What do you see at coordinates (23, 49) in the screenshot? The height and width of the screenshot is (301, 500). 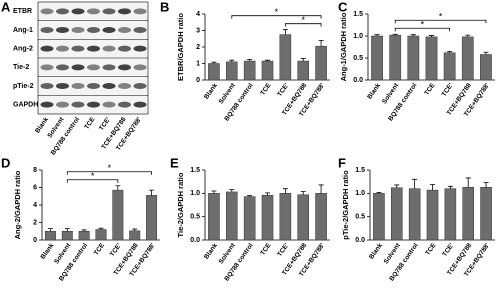 I see `blot-row-label: Ang-2` at bounding box center [23, 49].